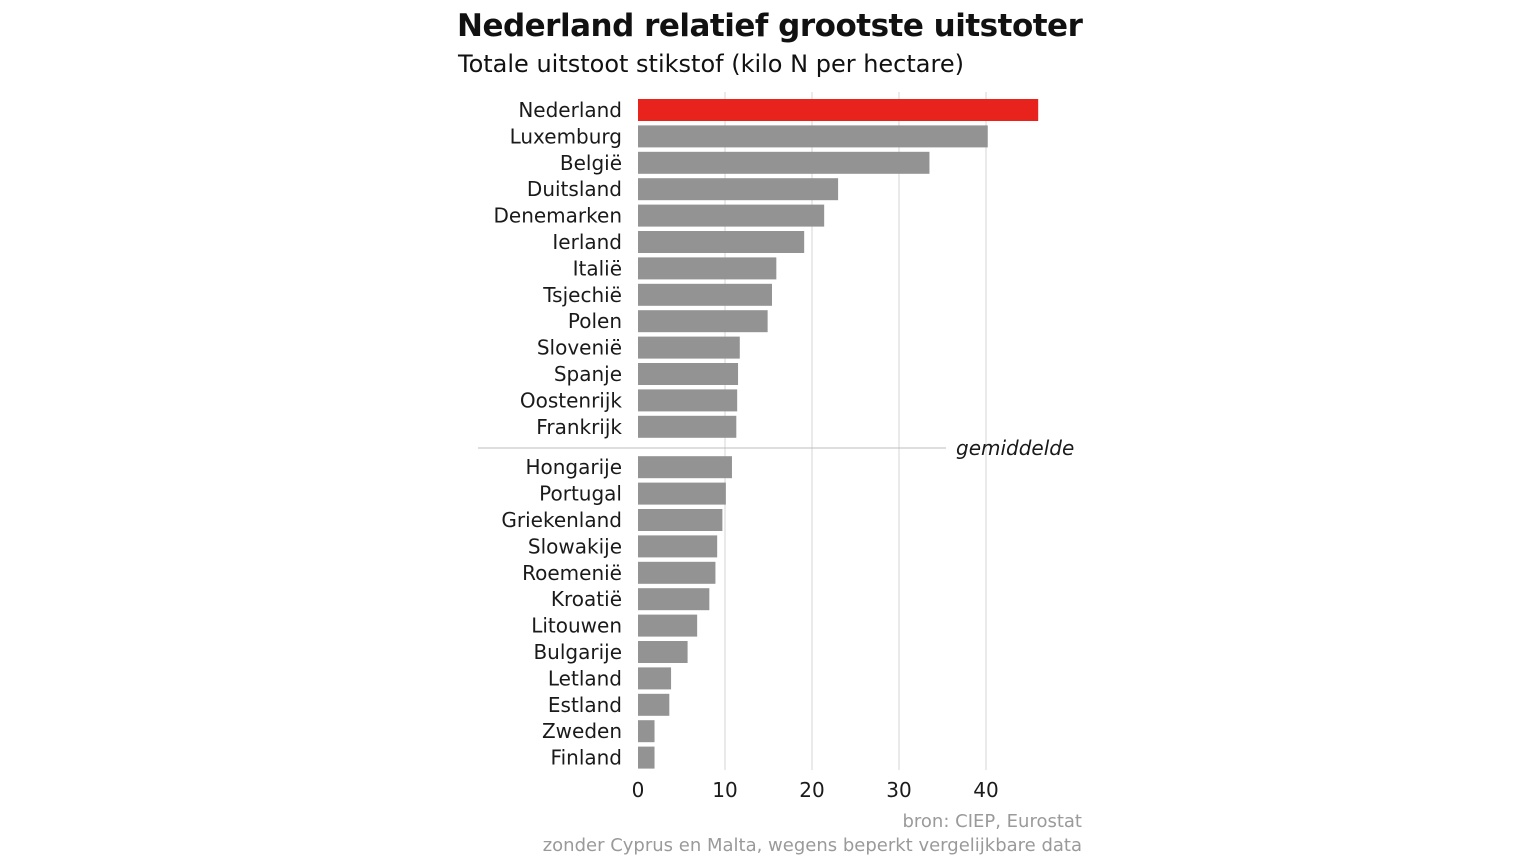 This screenshot has height=864, width=1536. I want to click on category-label: Duitsland, so click(574, 189).